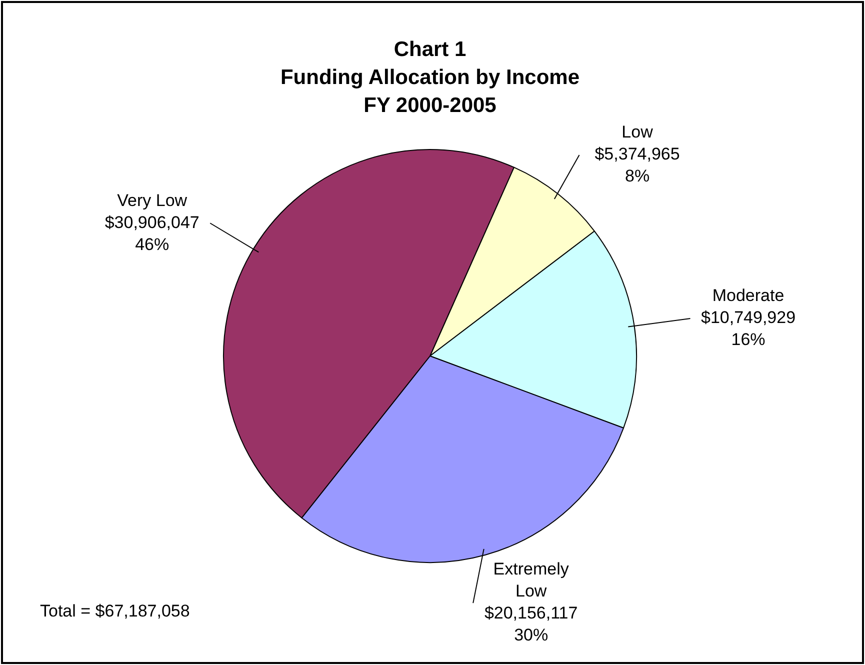 This screenshot has width=865, height=665. What do you see at coordinates (152, 200) in the screenshot?
I see `slice-label: Very Low` at bounding box center [152, 200].